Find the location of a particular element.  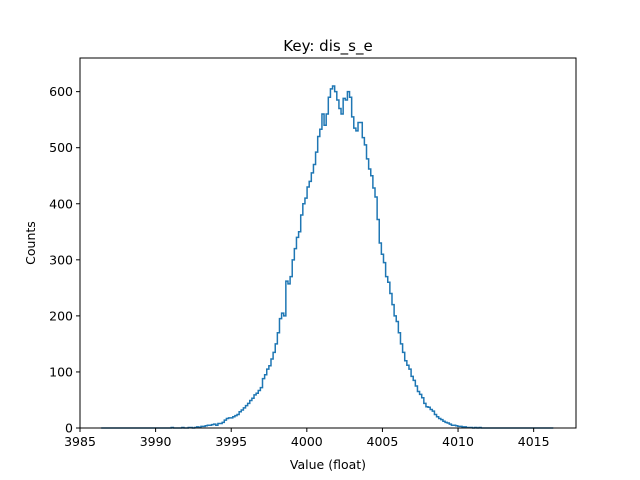

y-axis-ticks: 0 100 200 300 400 500 600 is located at coordinates (64, 260).